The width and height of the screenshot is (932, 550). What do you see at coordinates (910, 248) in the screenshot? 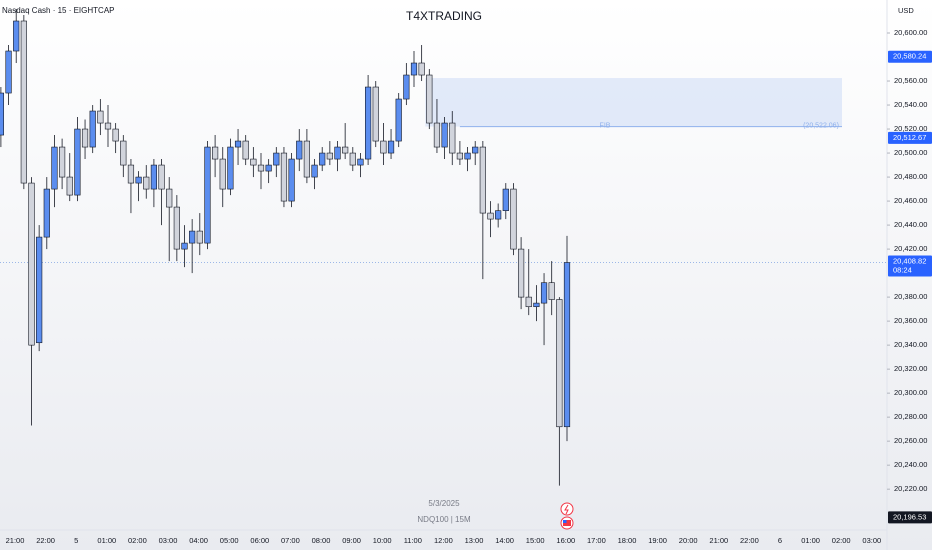
I see `y-tick-label: 20,420.00` at bounding box center [910, 248].